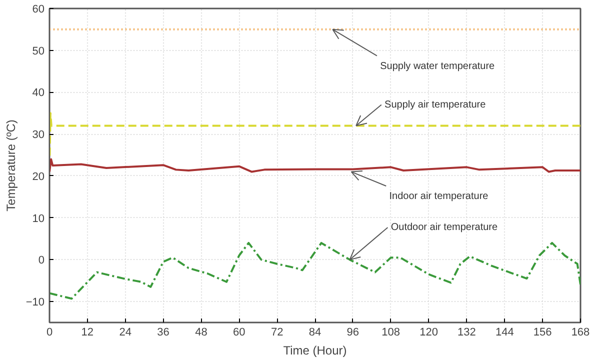  What do you see at coordinates (163, 332) in the screenshot?
I see `x-tick-label: 36` at bounding box center [163, 332].